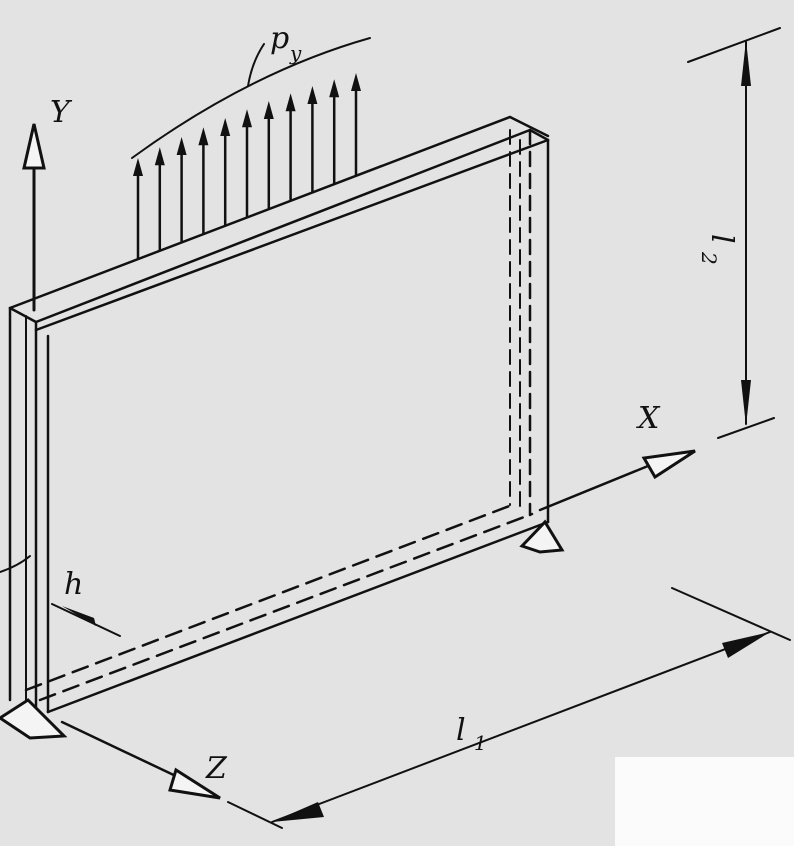 Image resolution: width=794 pixels, height=846 pixels. Describe the element at coordinates (140, 760) in the screenshot. I see `z-axis` at that location.